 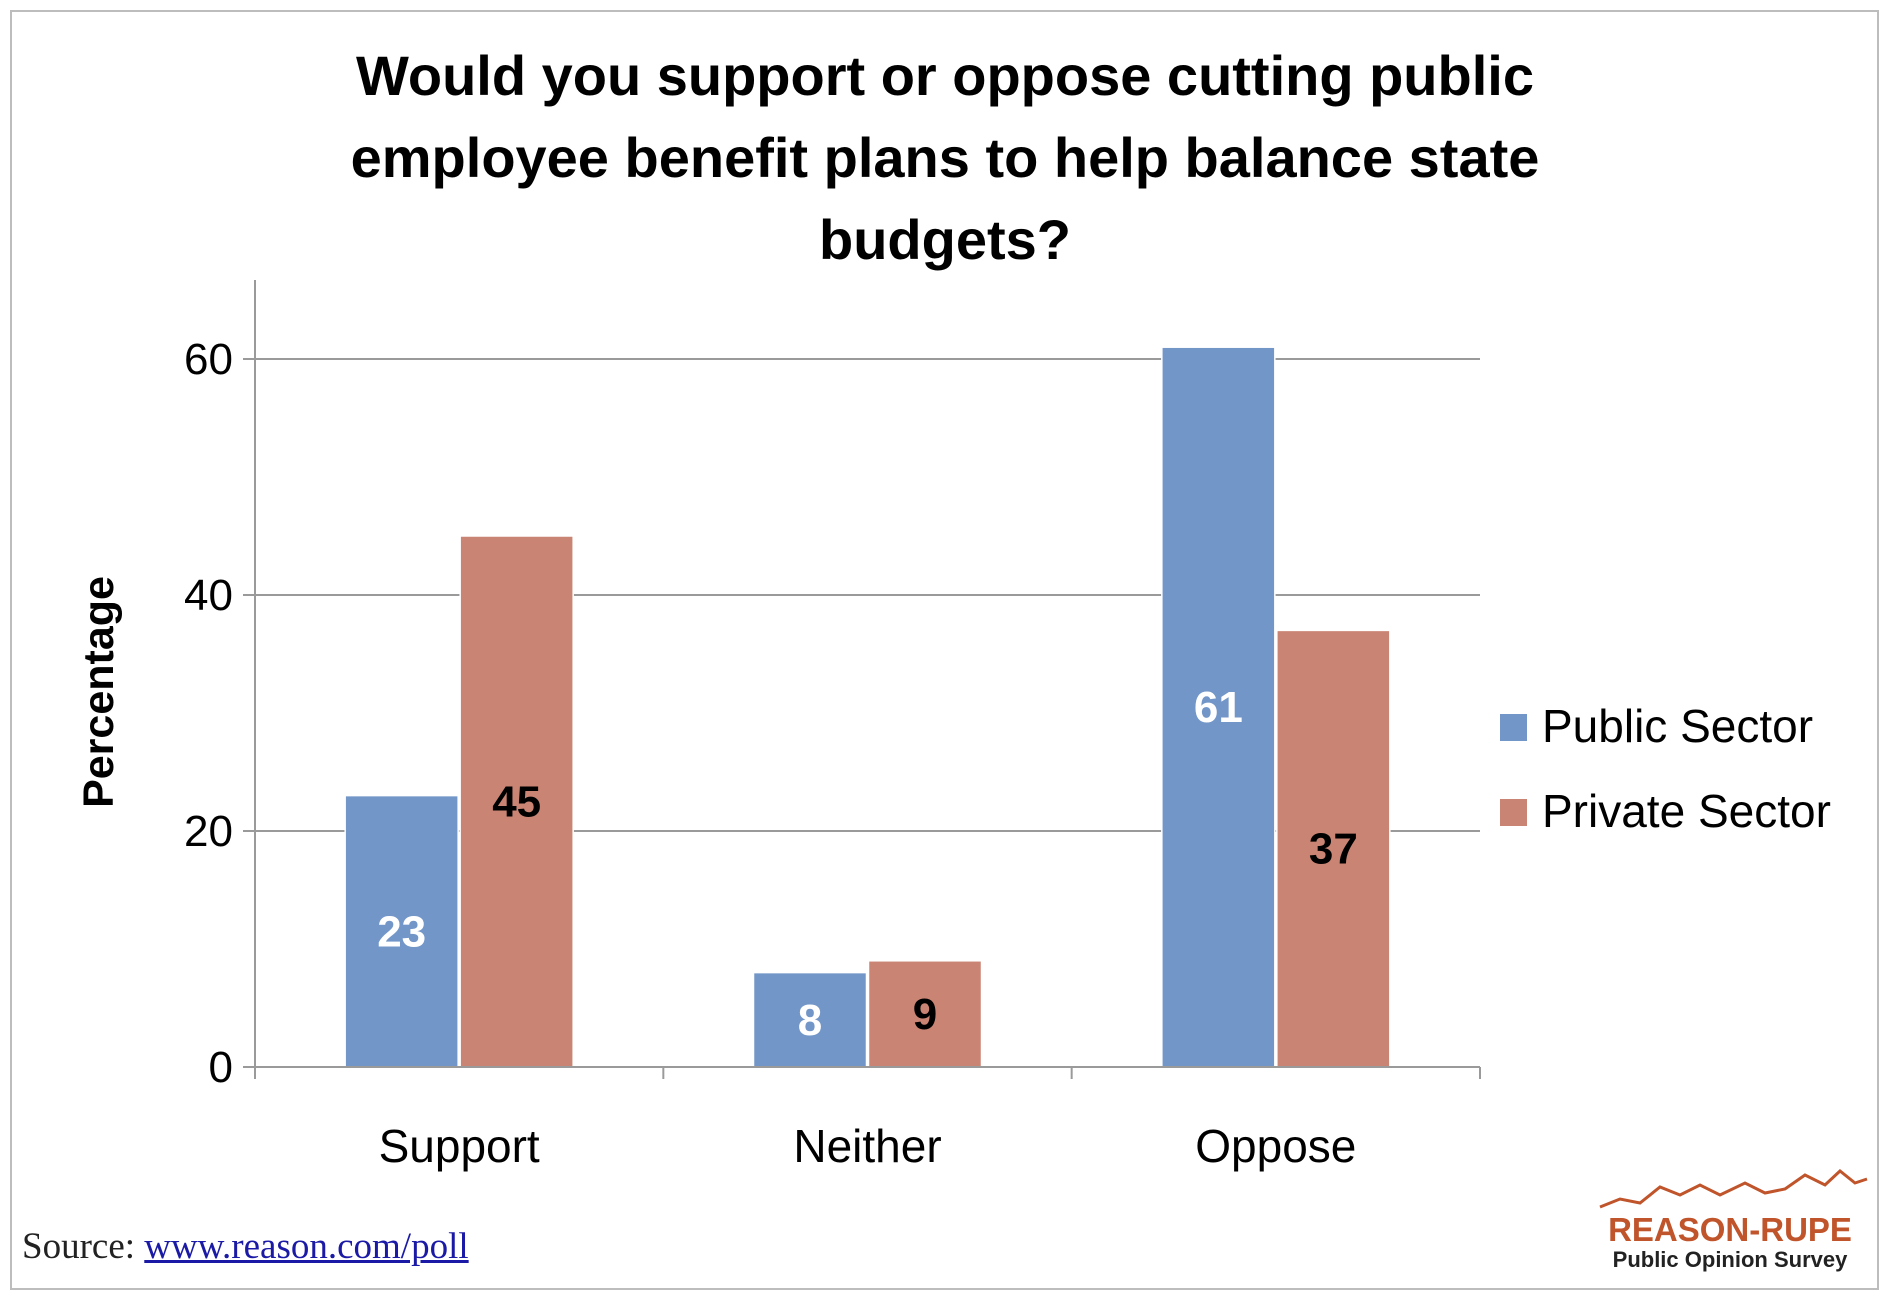 I want to click on data-label-public-sector-support: 23, so click(x=401, y=931).